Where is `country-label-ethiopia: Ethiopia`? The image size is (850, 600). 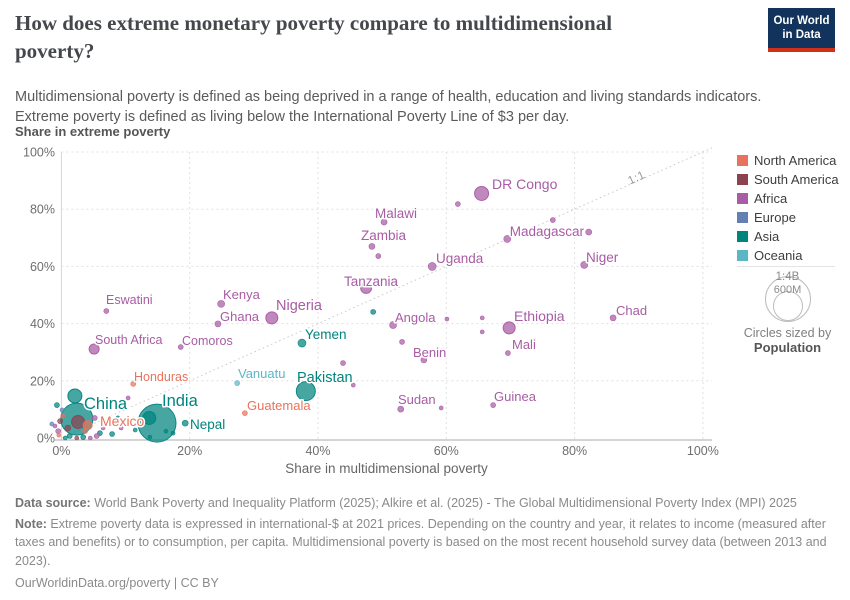
country-label-ethiopia: Ethiopia is located at coordinates (540, 316).